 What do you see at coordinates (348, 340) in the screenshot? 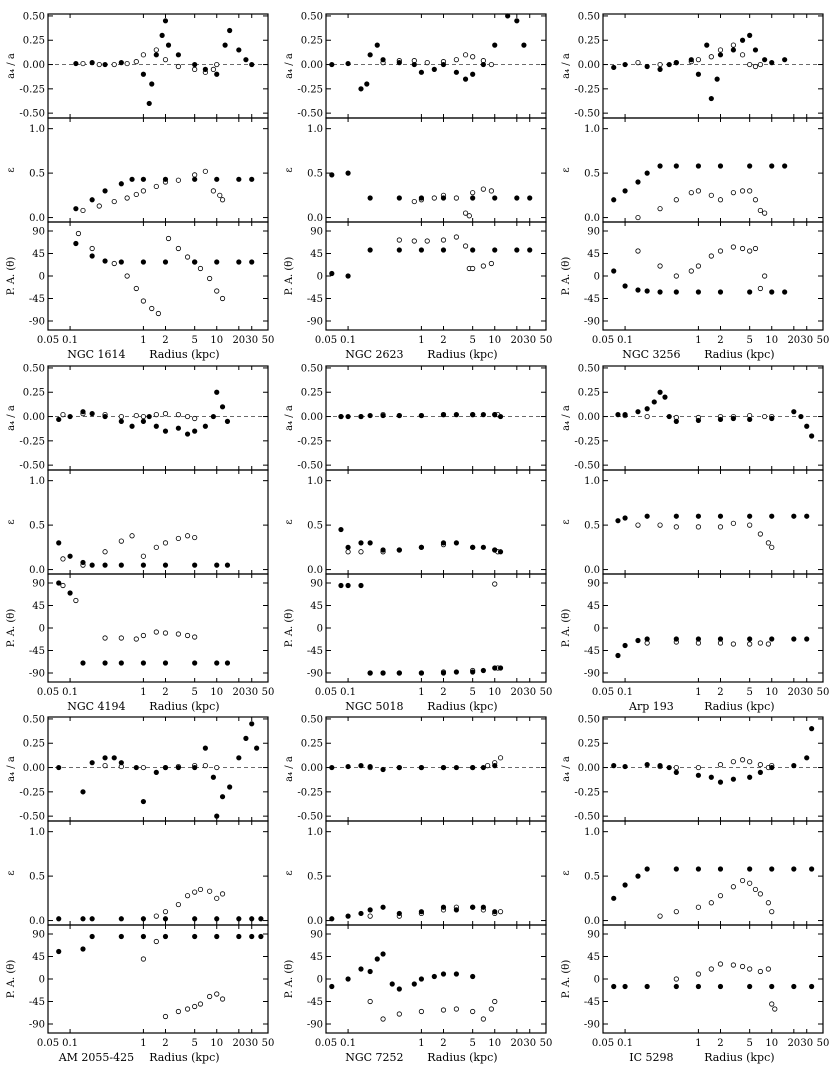
I see `x-tick-label: 0.1` at bounding box center [348, 340].